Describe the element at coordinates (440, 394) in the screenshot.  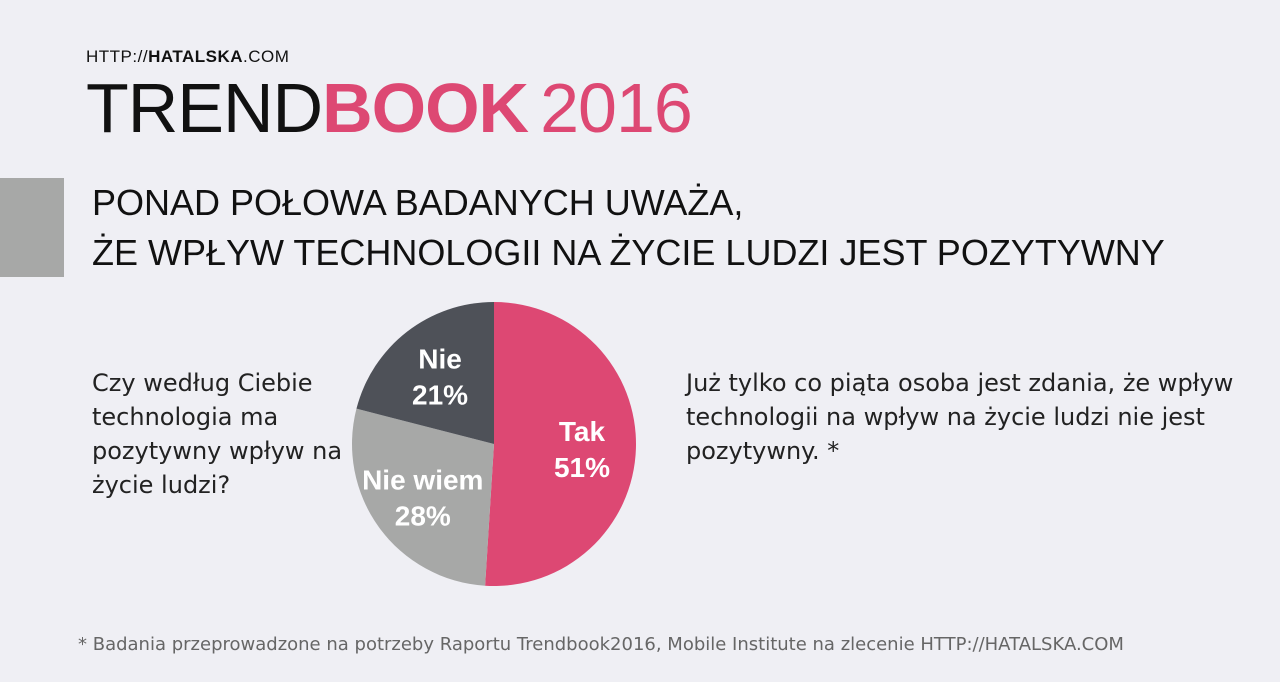
I see `pie-value-nie: 21%` at that location.